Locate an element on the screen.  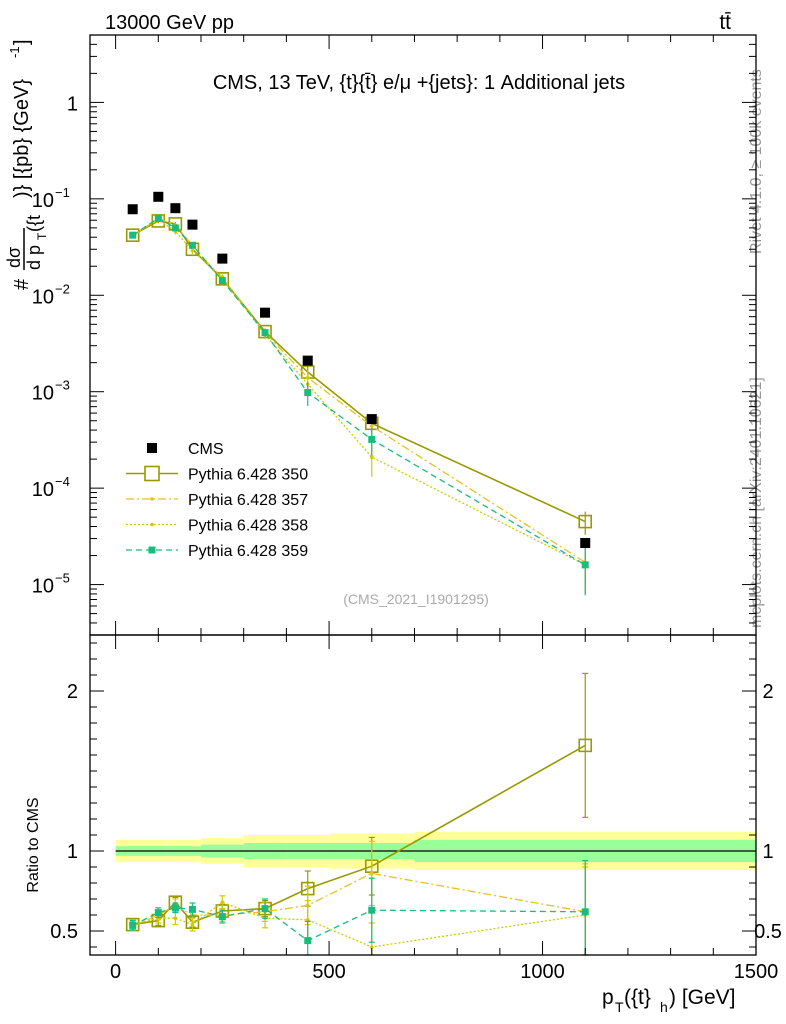
y-label-after: )} [{pb} {GeV} is located at coordinates (22, 138).